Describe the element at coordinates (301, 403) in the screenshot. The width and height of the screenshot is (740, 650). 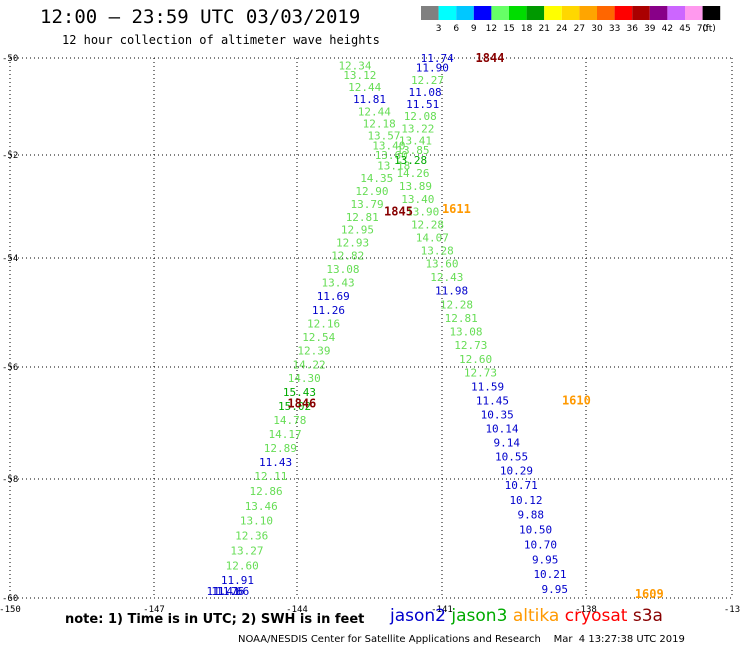
I see `pass-time-label: 1846` at that location.